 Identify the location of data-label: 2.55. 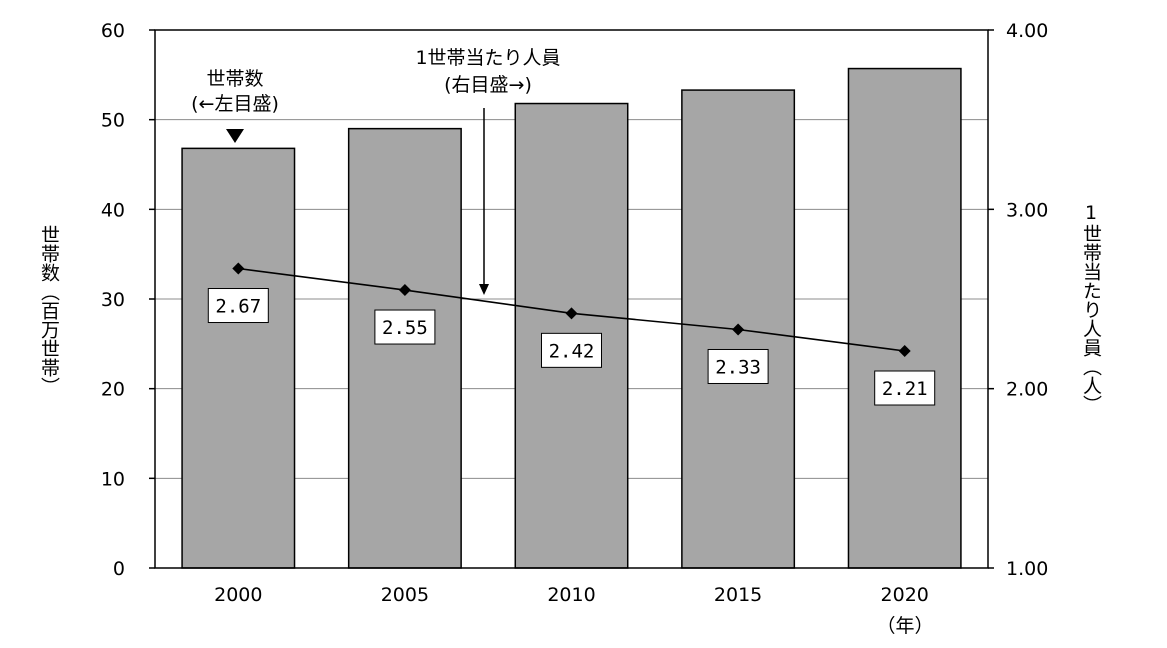
(405, 328).